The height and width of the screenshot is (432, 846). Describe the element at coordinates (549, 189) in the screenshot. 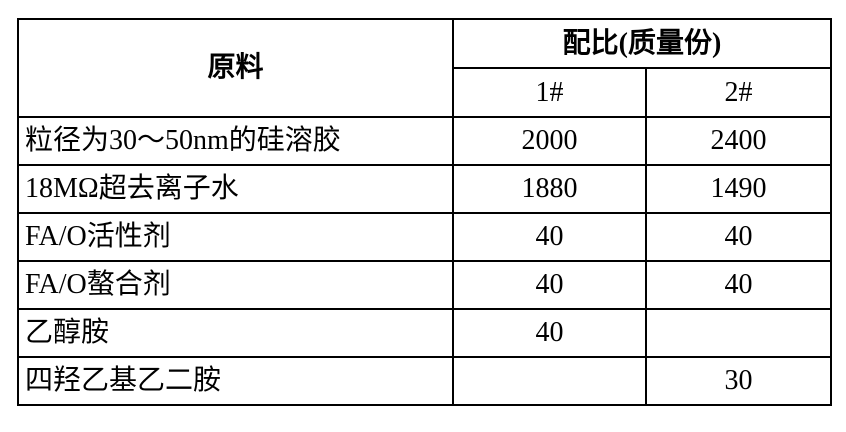

I see `value-cell-1: 1880` at that location.